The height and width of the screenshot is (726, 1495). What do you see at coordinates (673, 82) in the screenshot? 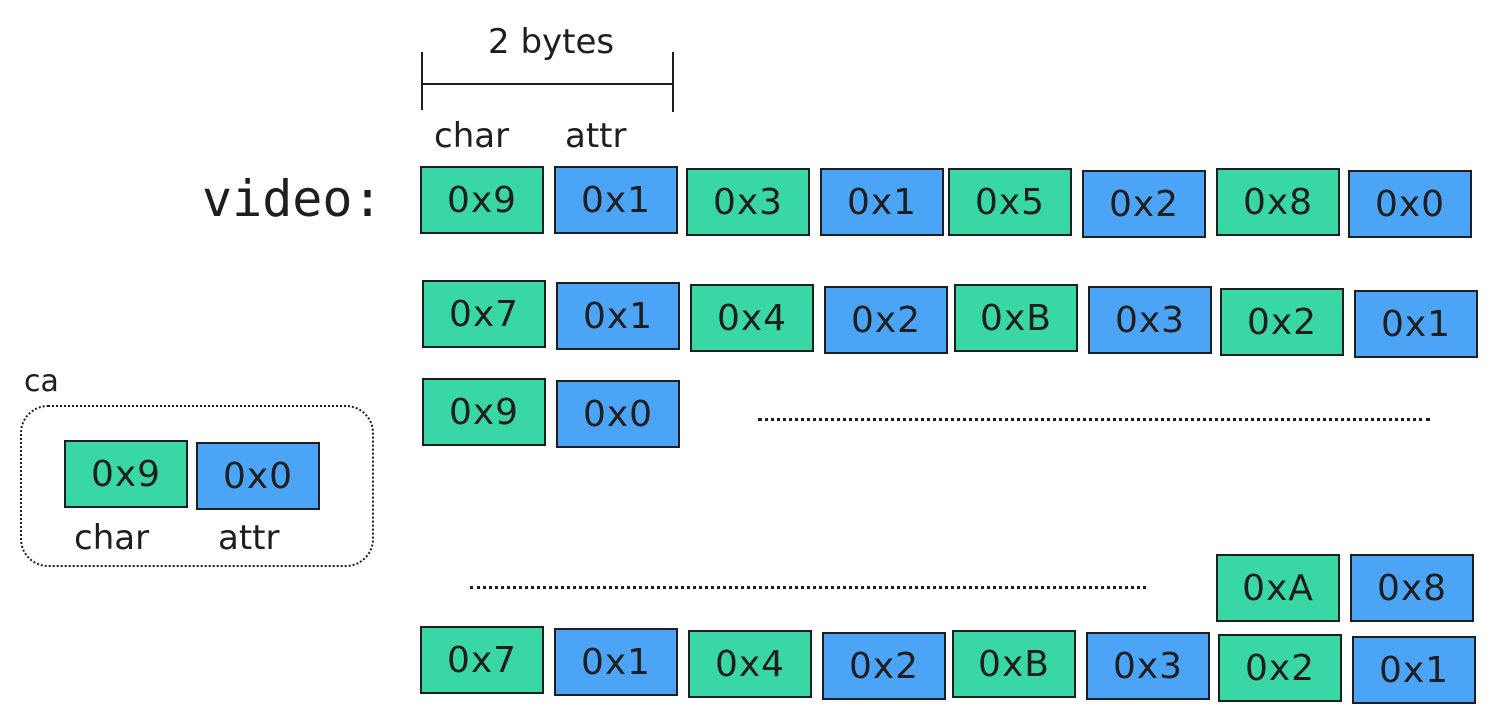
I see `width-bracket-right-tick` at bounding box center [673, 82].